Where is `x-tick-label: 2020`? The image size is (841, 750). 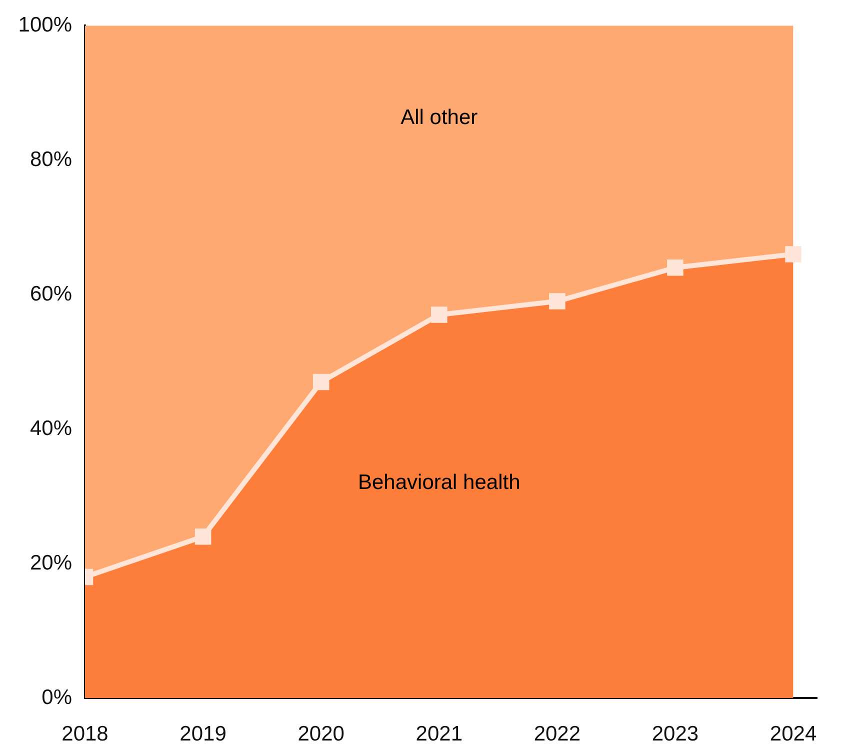
x-tick-label: 2020 is located at coordinates (321, 734).